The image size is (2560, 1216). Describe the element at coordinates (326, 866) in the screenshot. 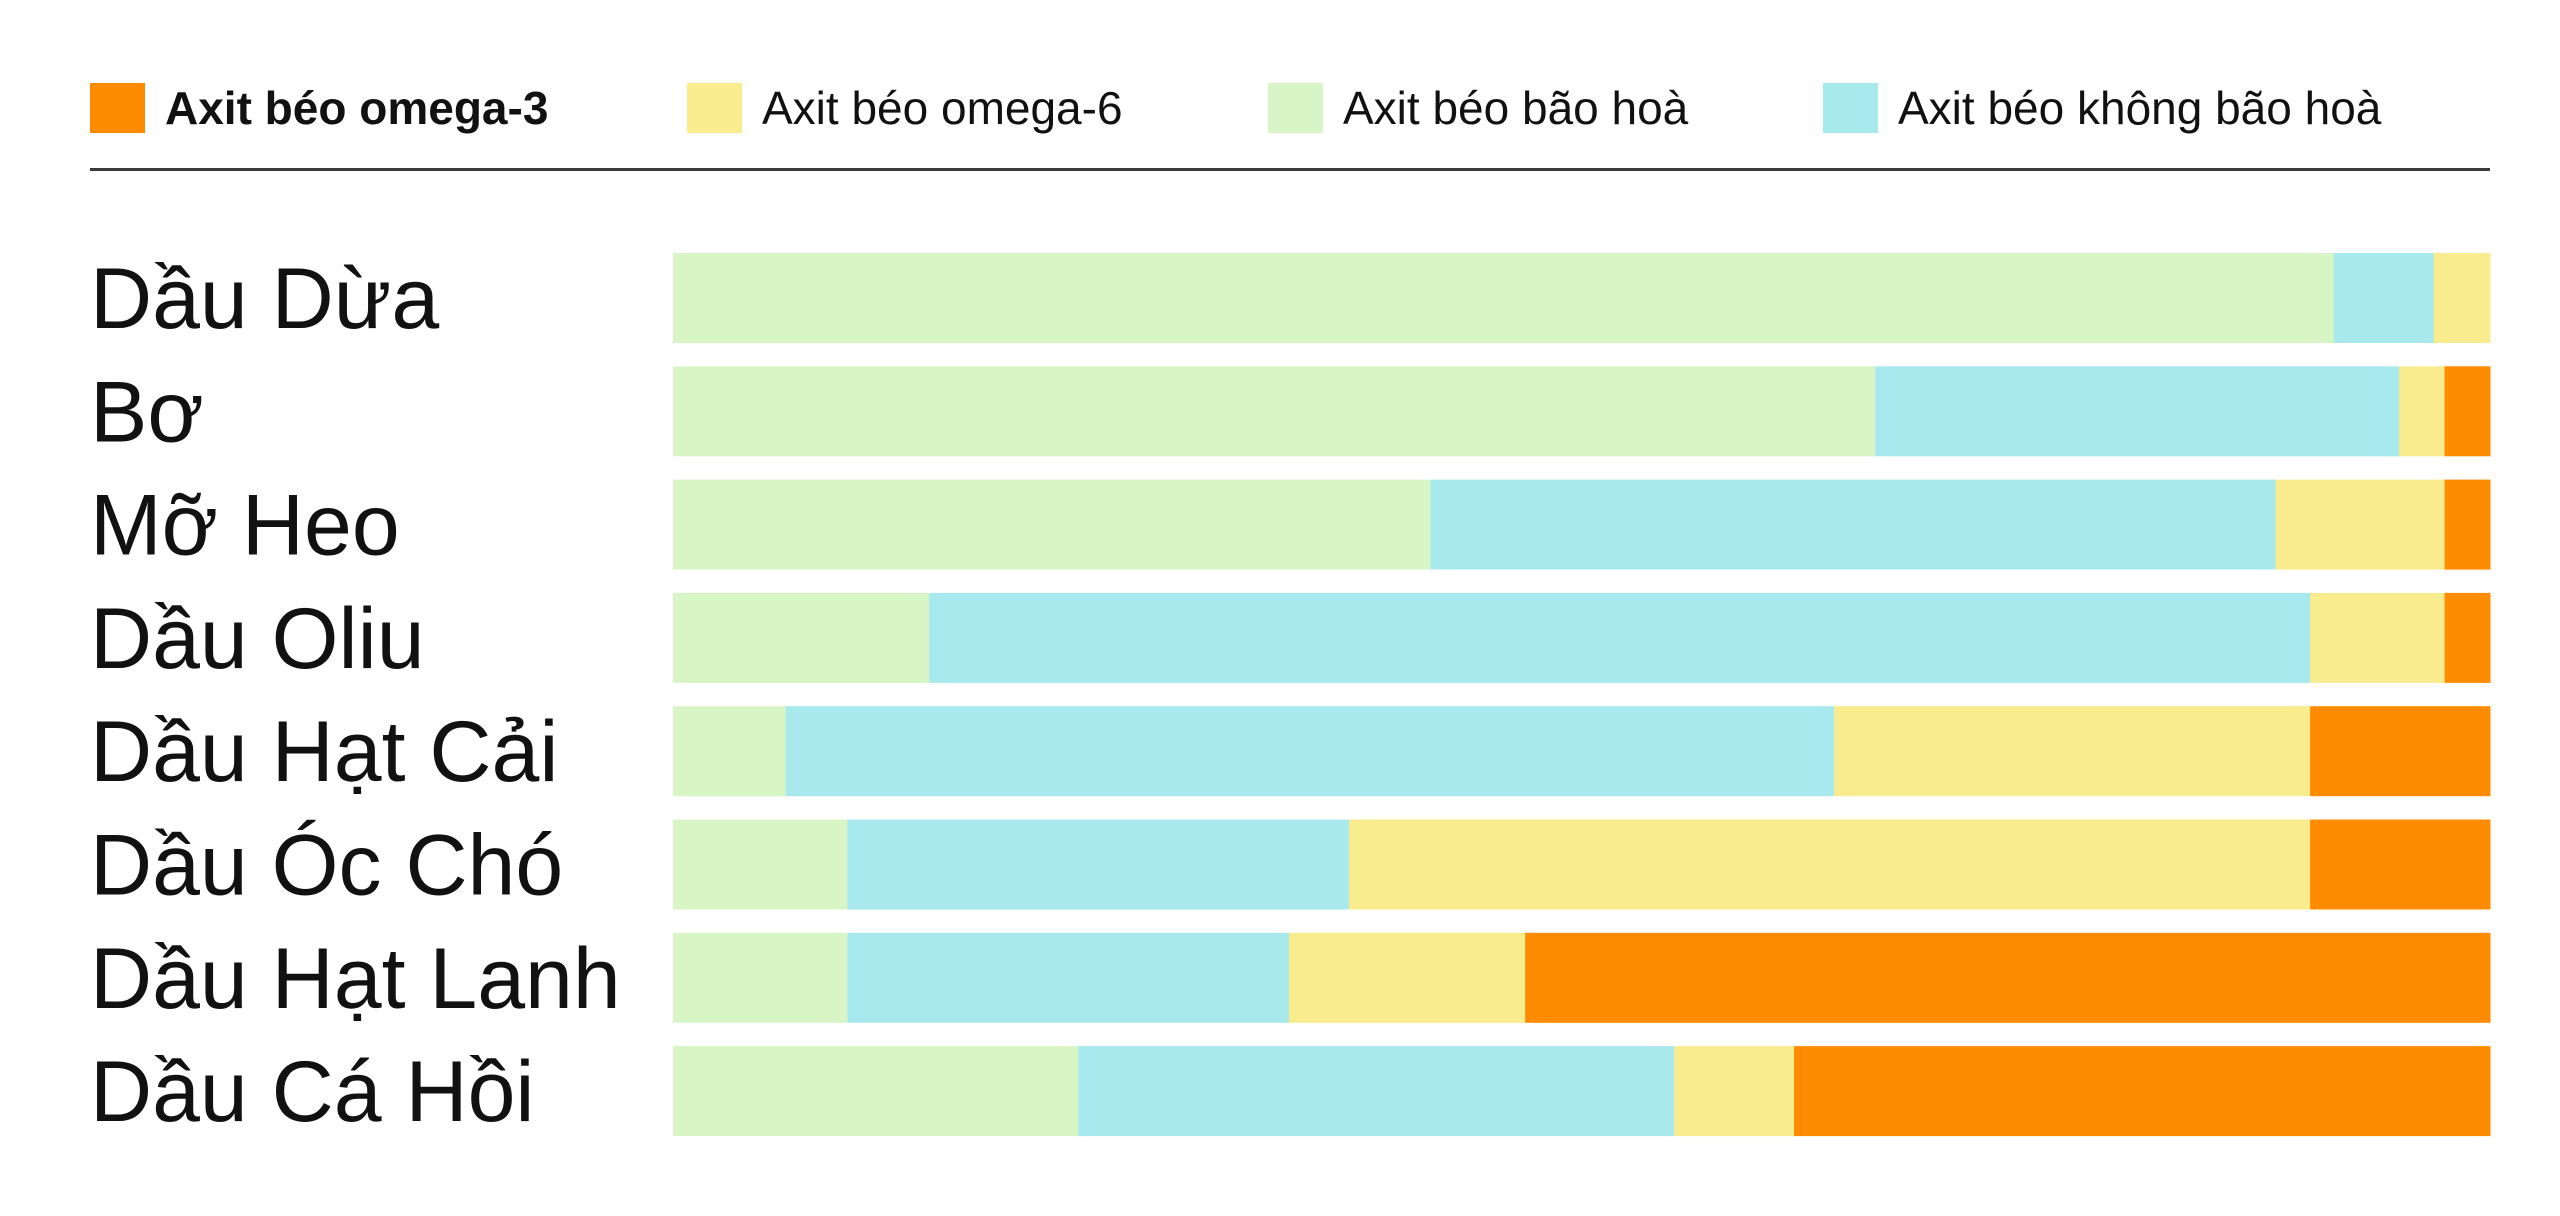

I see `category-label: Dầu Óc Chó` at that location.